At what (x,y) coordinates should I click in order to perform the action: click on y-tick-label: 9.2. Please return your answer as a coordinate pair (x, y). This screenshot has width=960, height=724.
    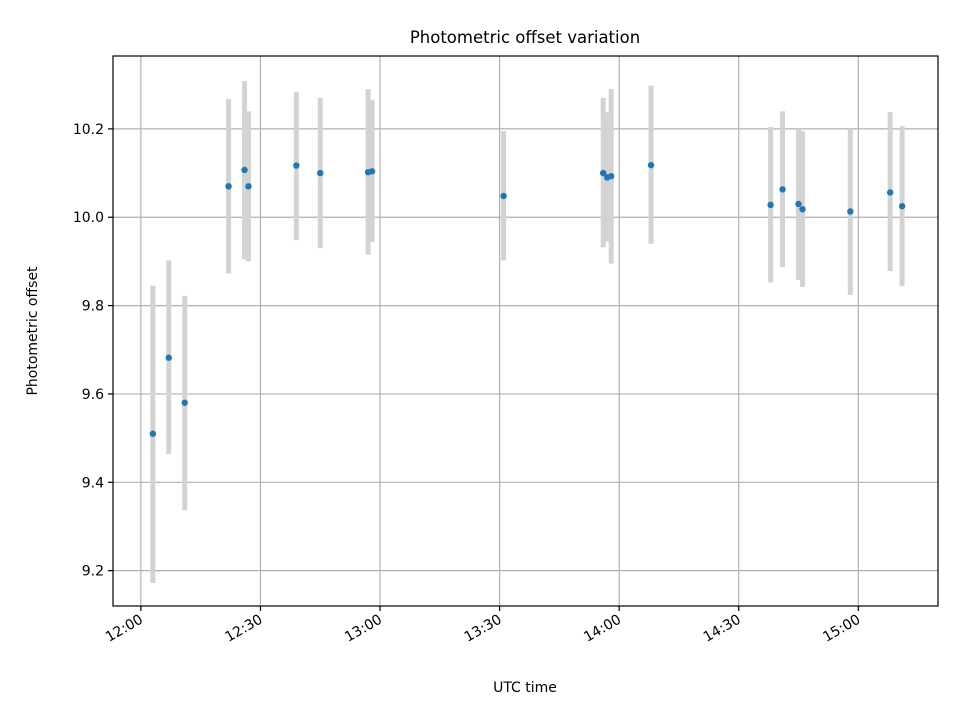
    Looking at the image, I should click on (93, 572).